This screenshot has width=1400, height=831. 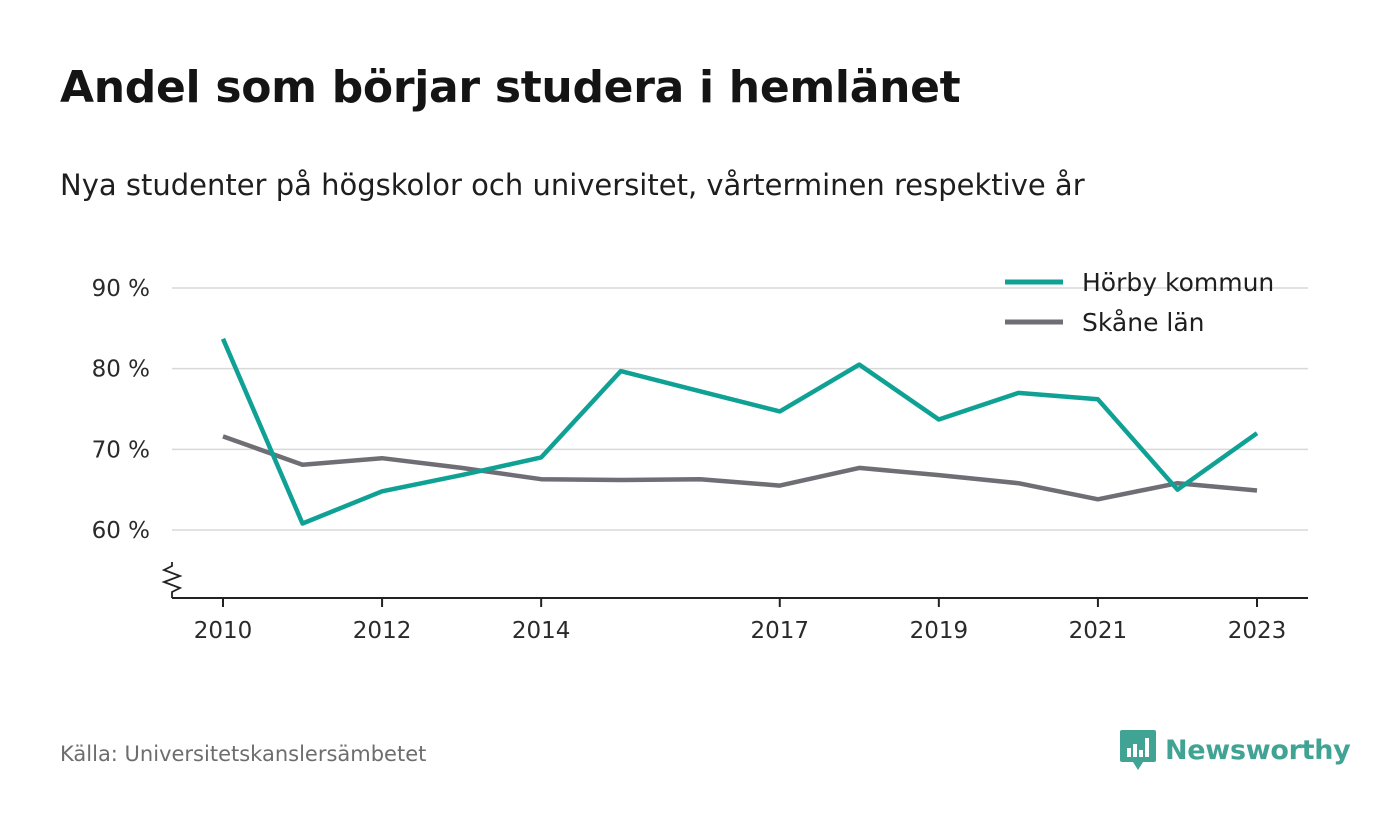 I want to click on newsworthy-logo-icon, so click(x=1138, y=750).